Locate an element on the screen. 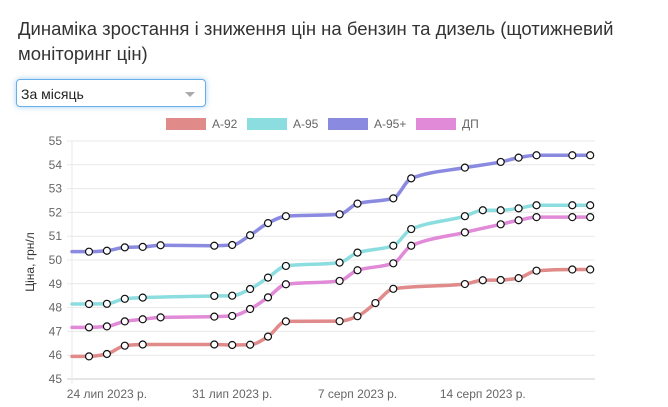 The height and width of the screenshot is (407, 668). period-select: За місяць is located at coordinates (111, 93).